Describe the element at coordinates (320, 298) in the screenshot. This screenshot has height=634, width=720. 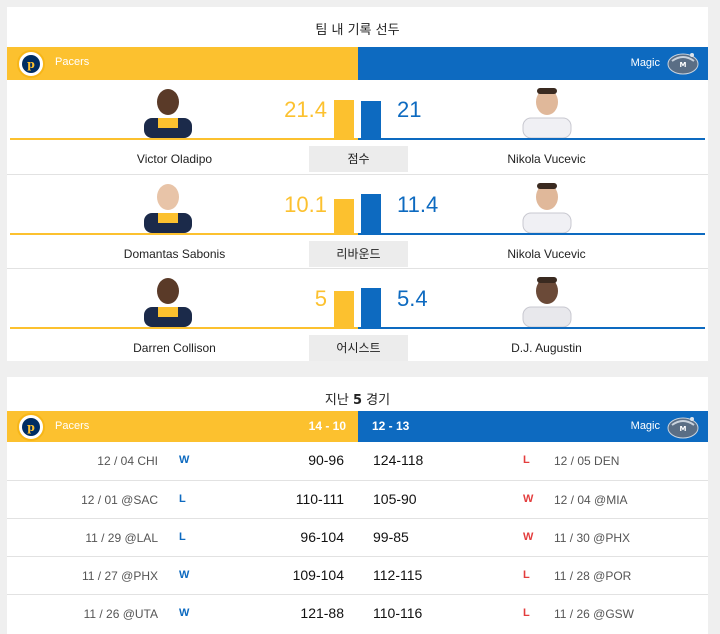
I see `left-stat-value: 5` at that location.